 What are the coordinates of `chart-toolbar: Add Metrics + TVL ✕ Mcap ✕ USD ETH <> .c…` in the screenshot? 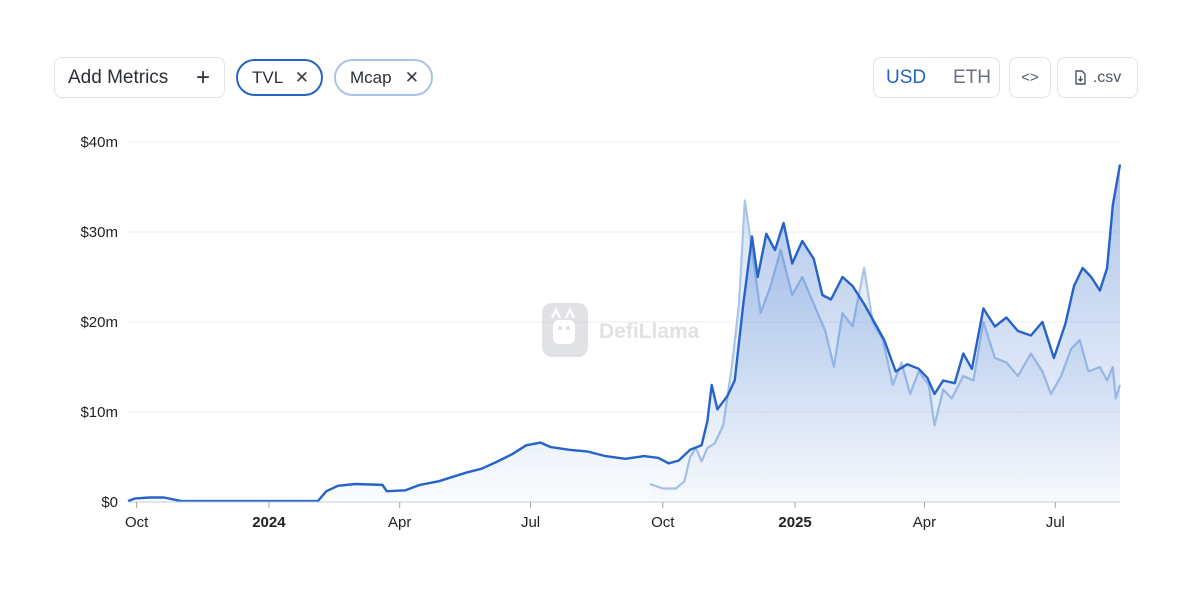 It's located at (596, 78).